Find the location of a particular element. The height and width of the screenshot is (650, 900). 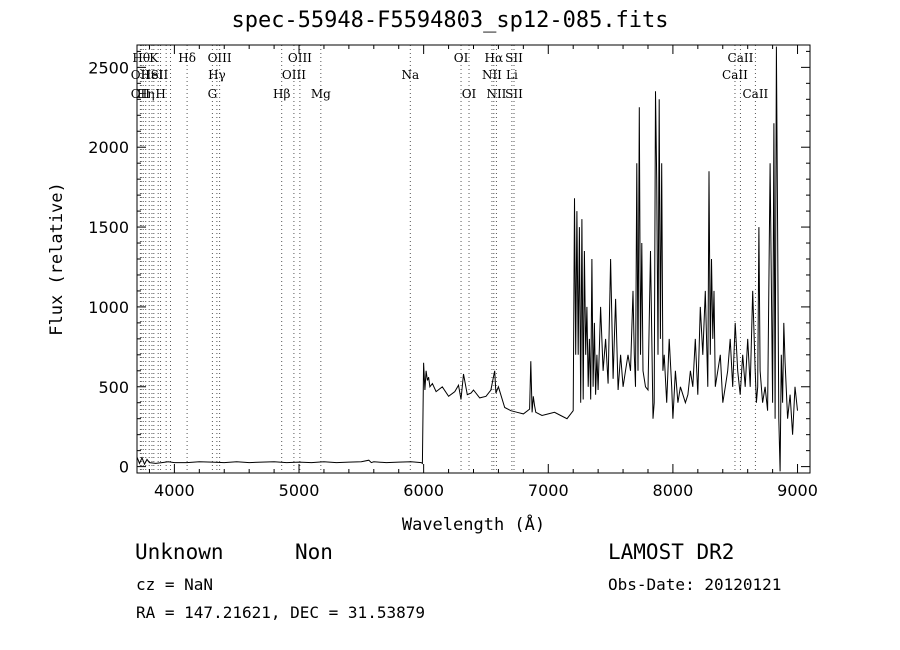

spectral-line-label: G is located at coordinates (213, 94).